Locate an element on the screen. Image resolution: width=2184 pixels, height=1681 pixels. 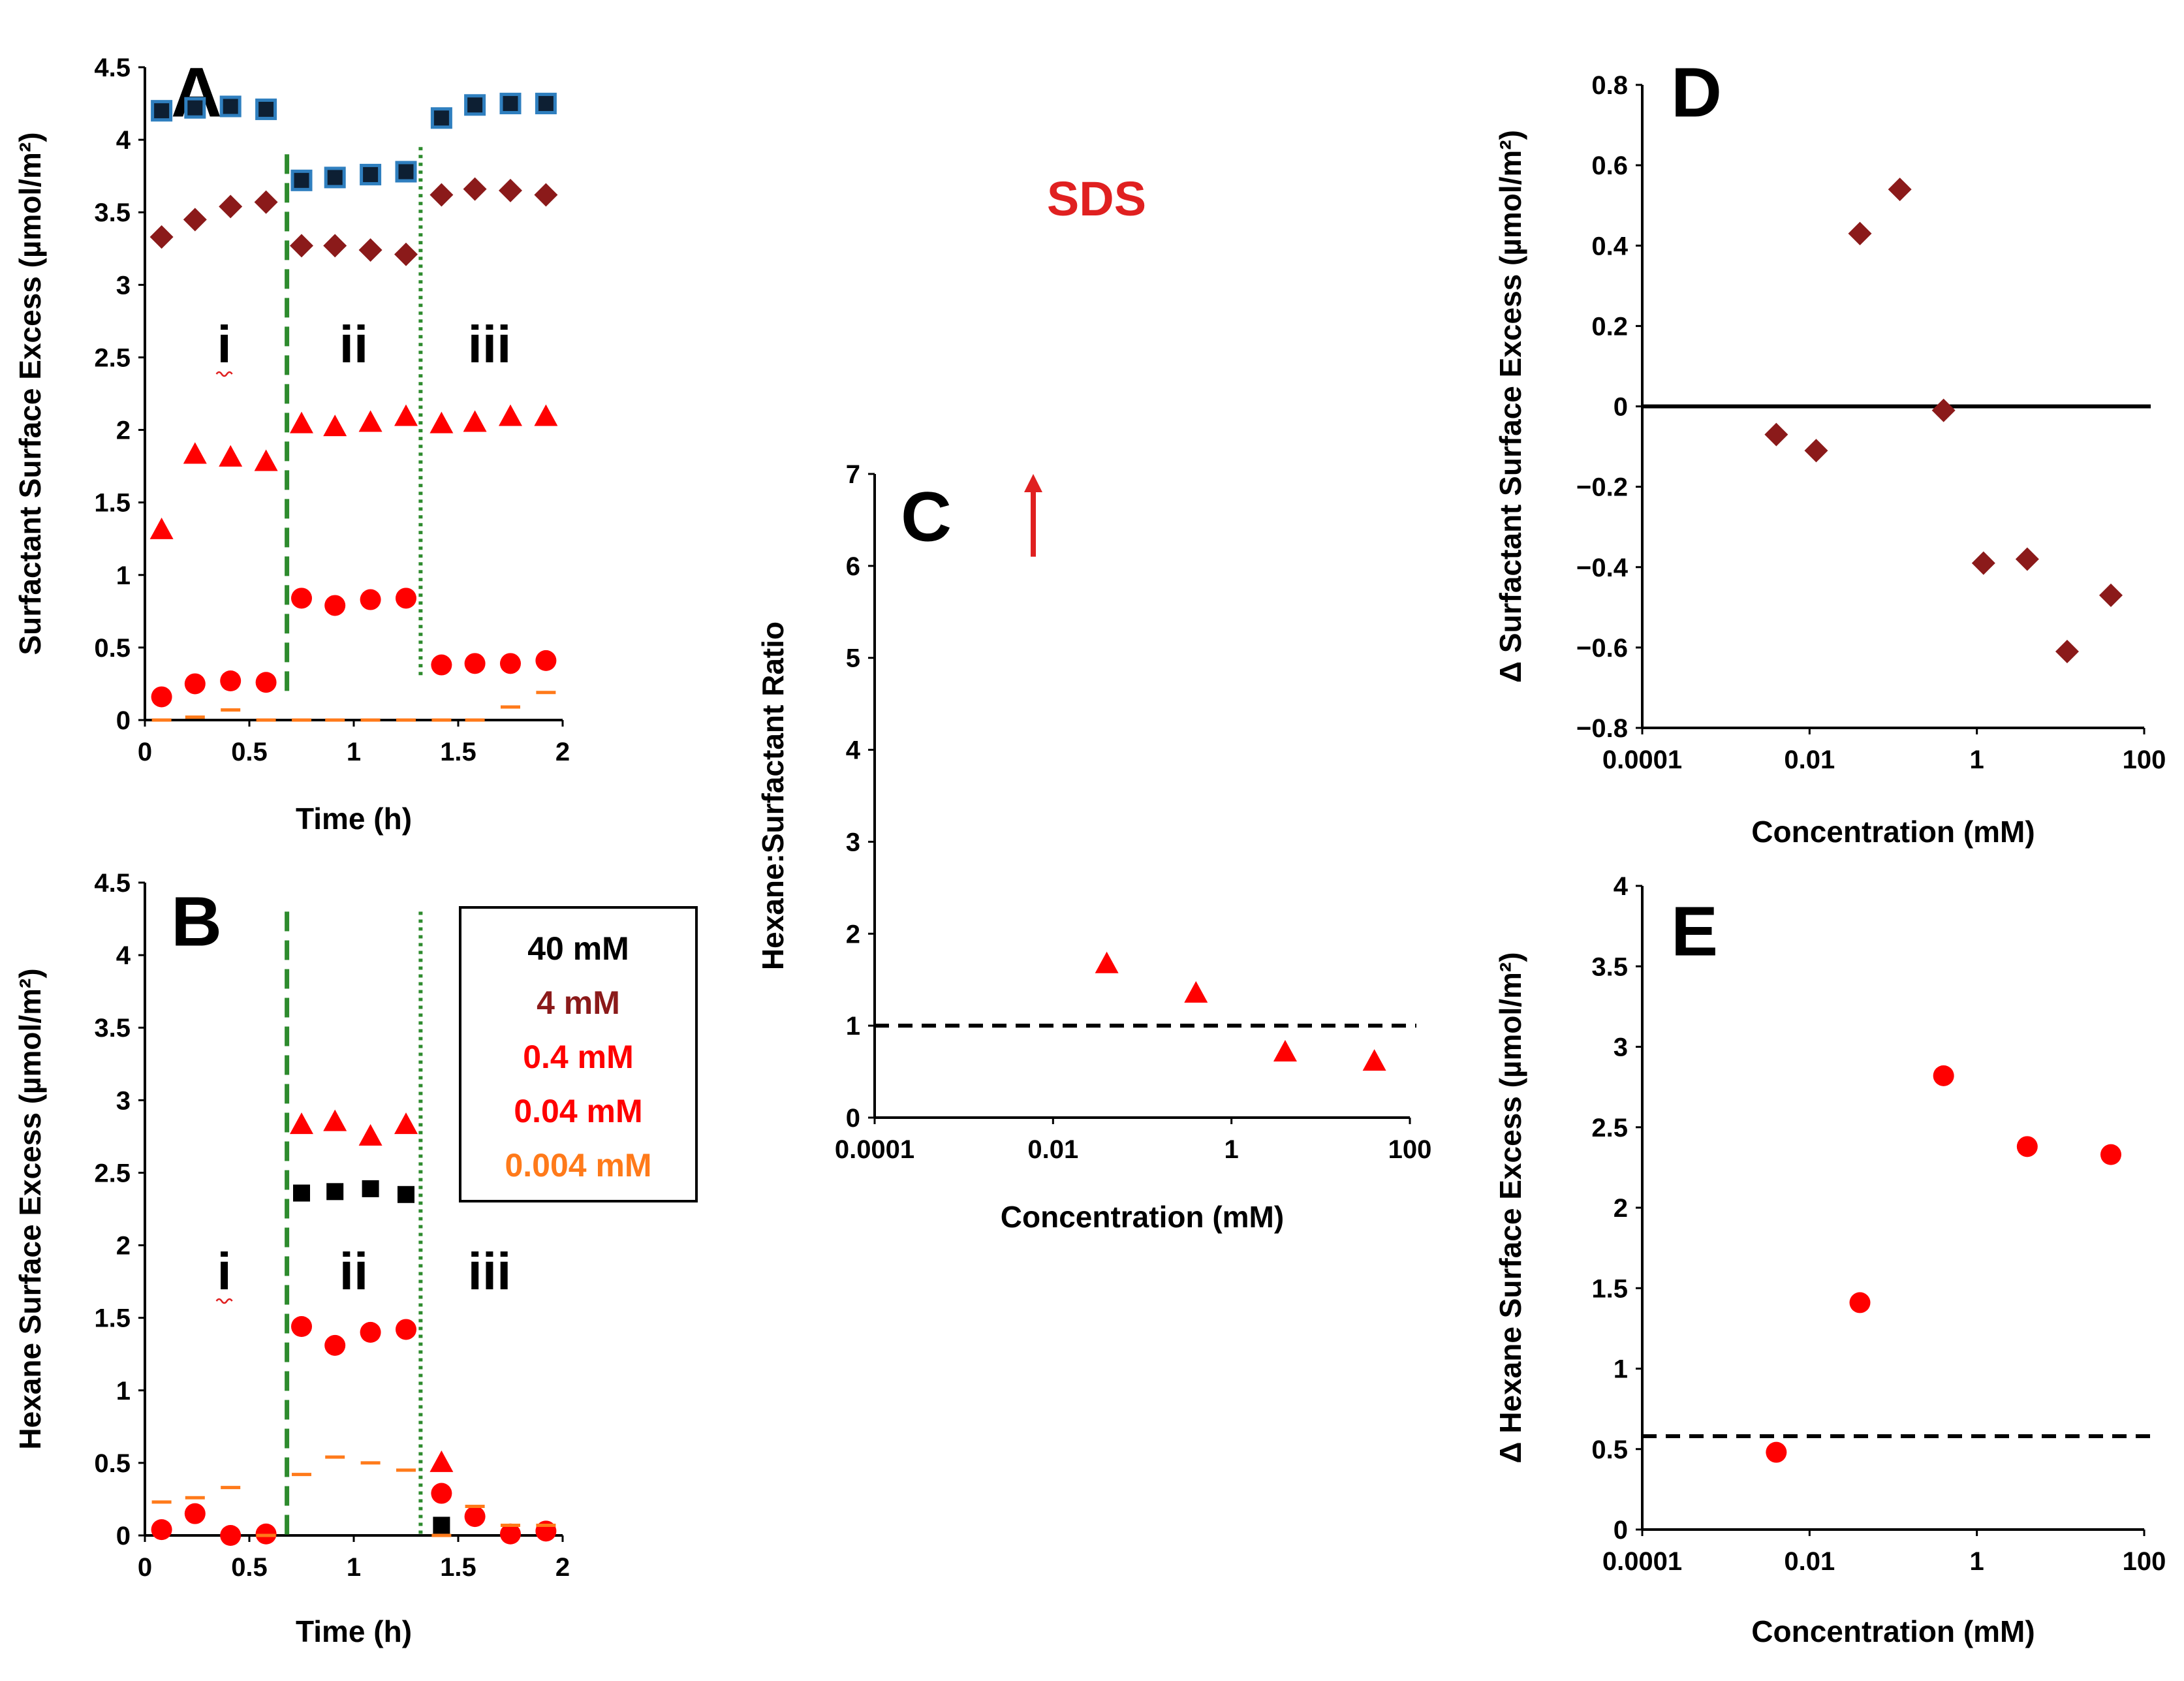
y-tick-label: 0 is located at coordinates (1621, 1531).